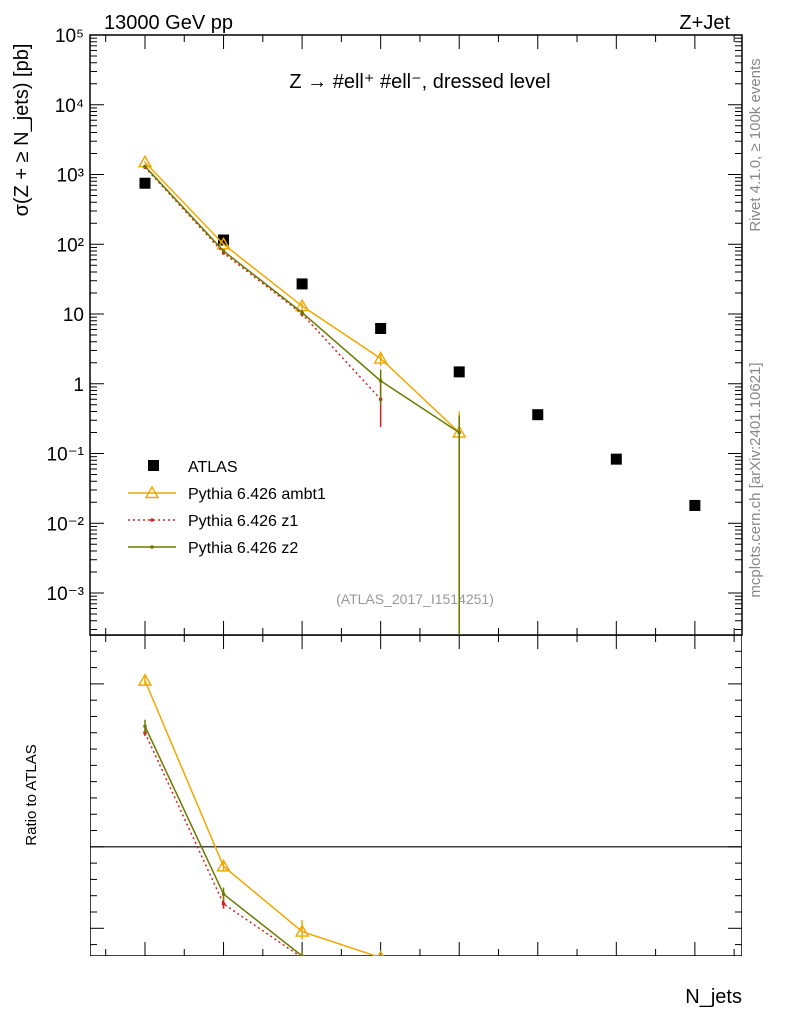 The width and height of the screenshot is (786, 1024). What do you see at coordinates (459, 975) in the screenshot?
I see `x-tick-label: 4` at bounding box center [459, 975].